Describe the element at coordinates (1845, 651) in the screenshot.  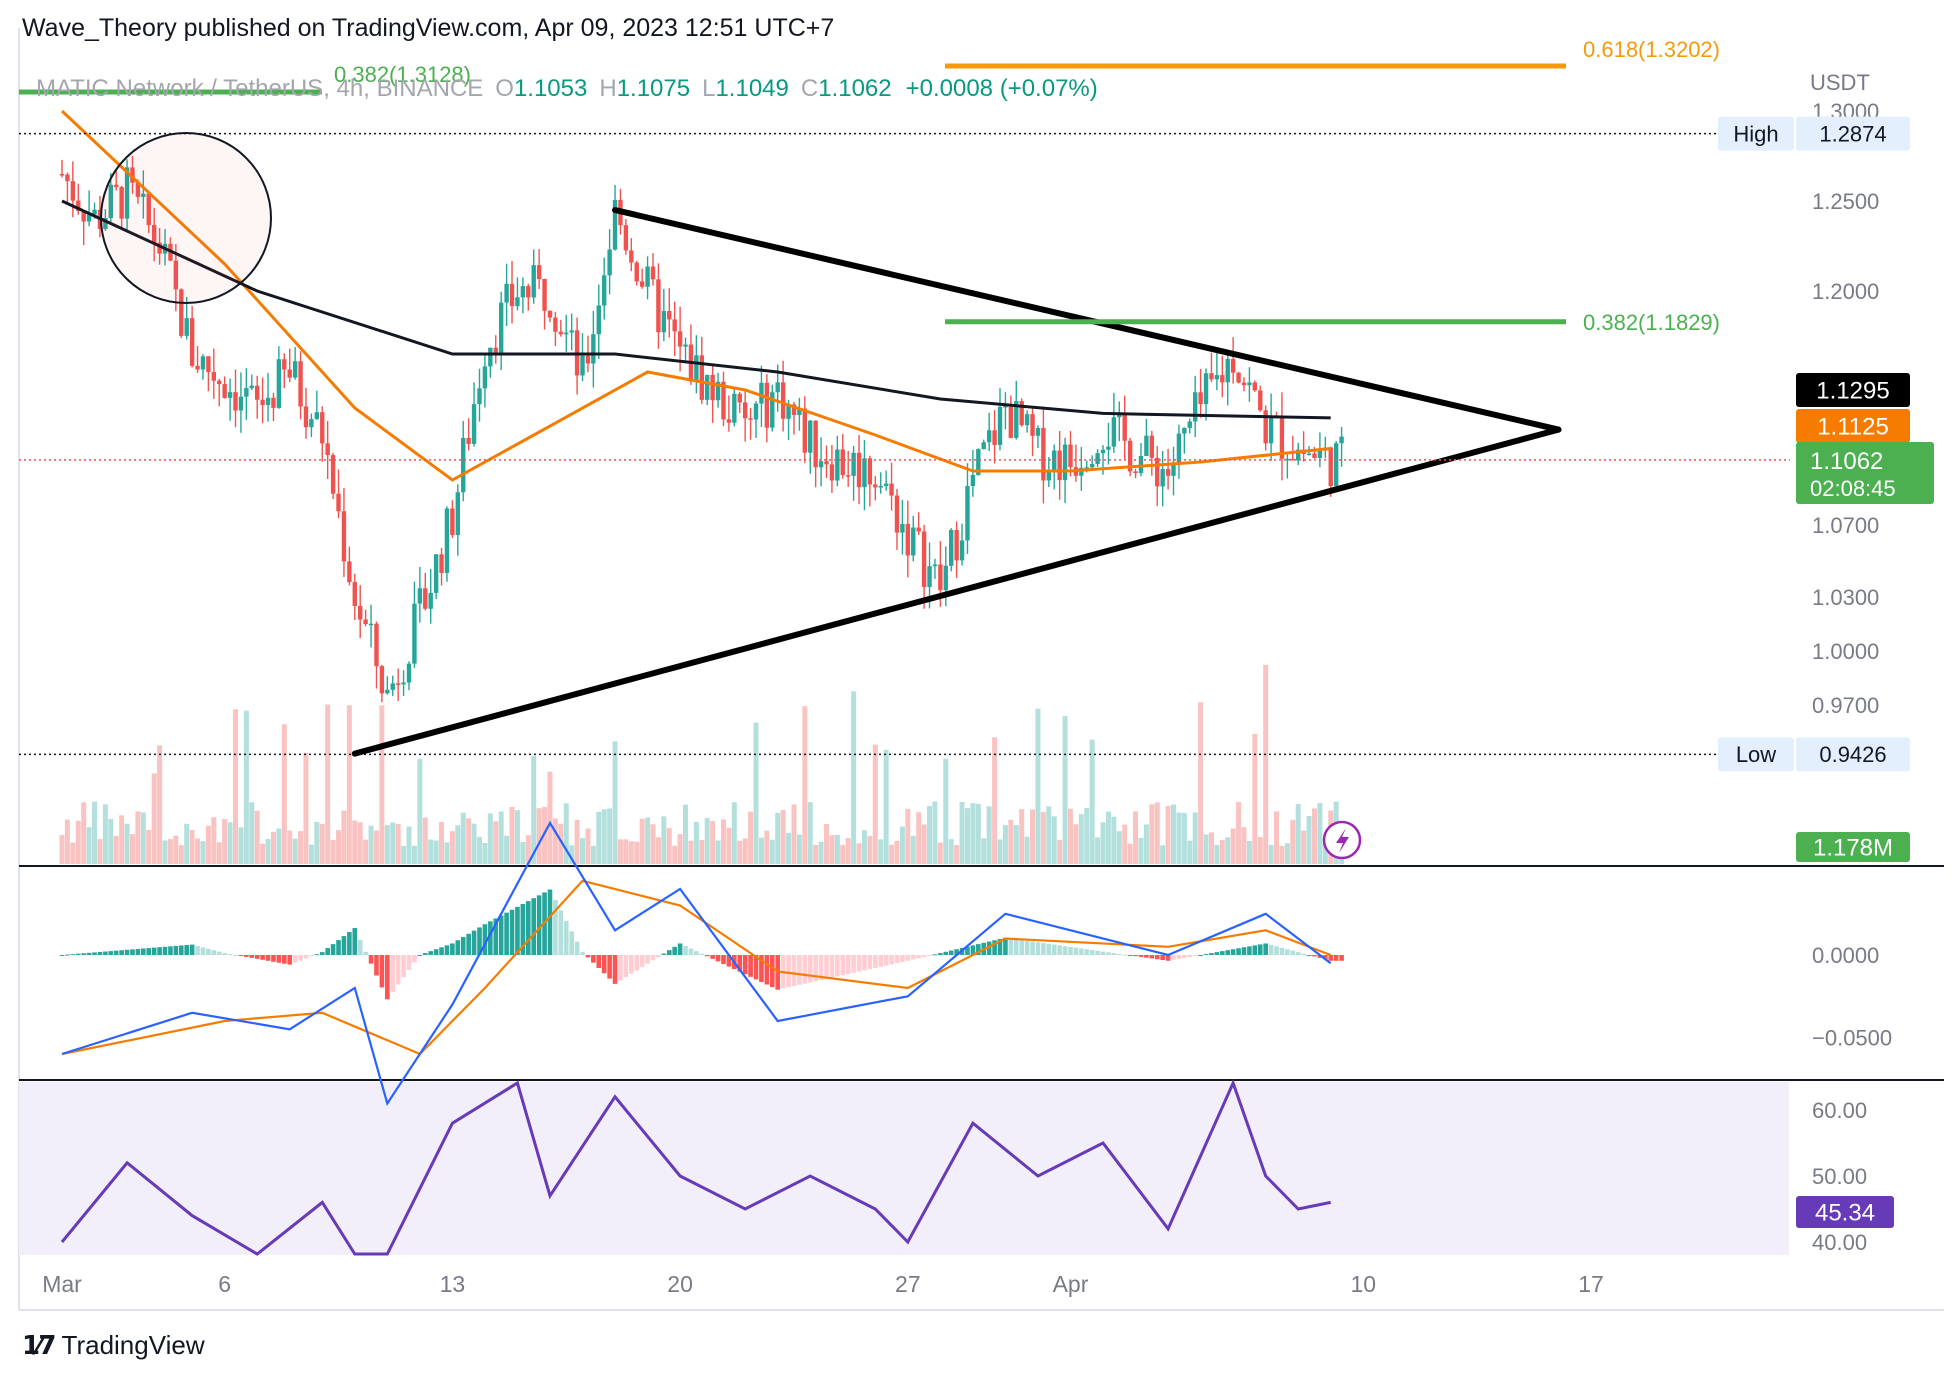
I see `price-tick-label: 1.0000` at that location.